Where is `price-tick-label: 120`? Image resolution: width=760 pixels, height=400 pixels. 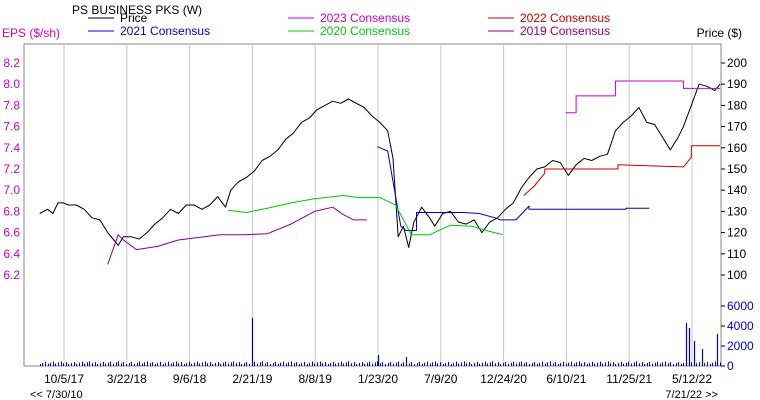
price-tick-label: 120 is located at coordinates (737, 233).